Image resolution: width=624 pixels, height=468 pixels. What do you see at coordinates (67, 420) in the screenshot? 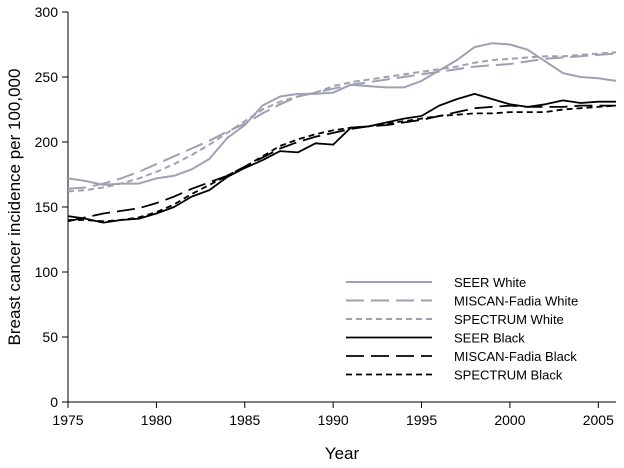
I see `x-tick-label: 1975` at bounding box center [67, 420].